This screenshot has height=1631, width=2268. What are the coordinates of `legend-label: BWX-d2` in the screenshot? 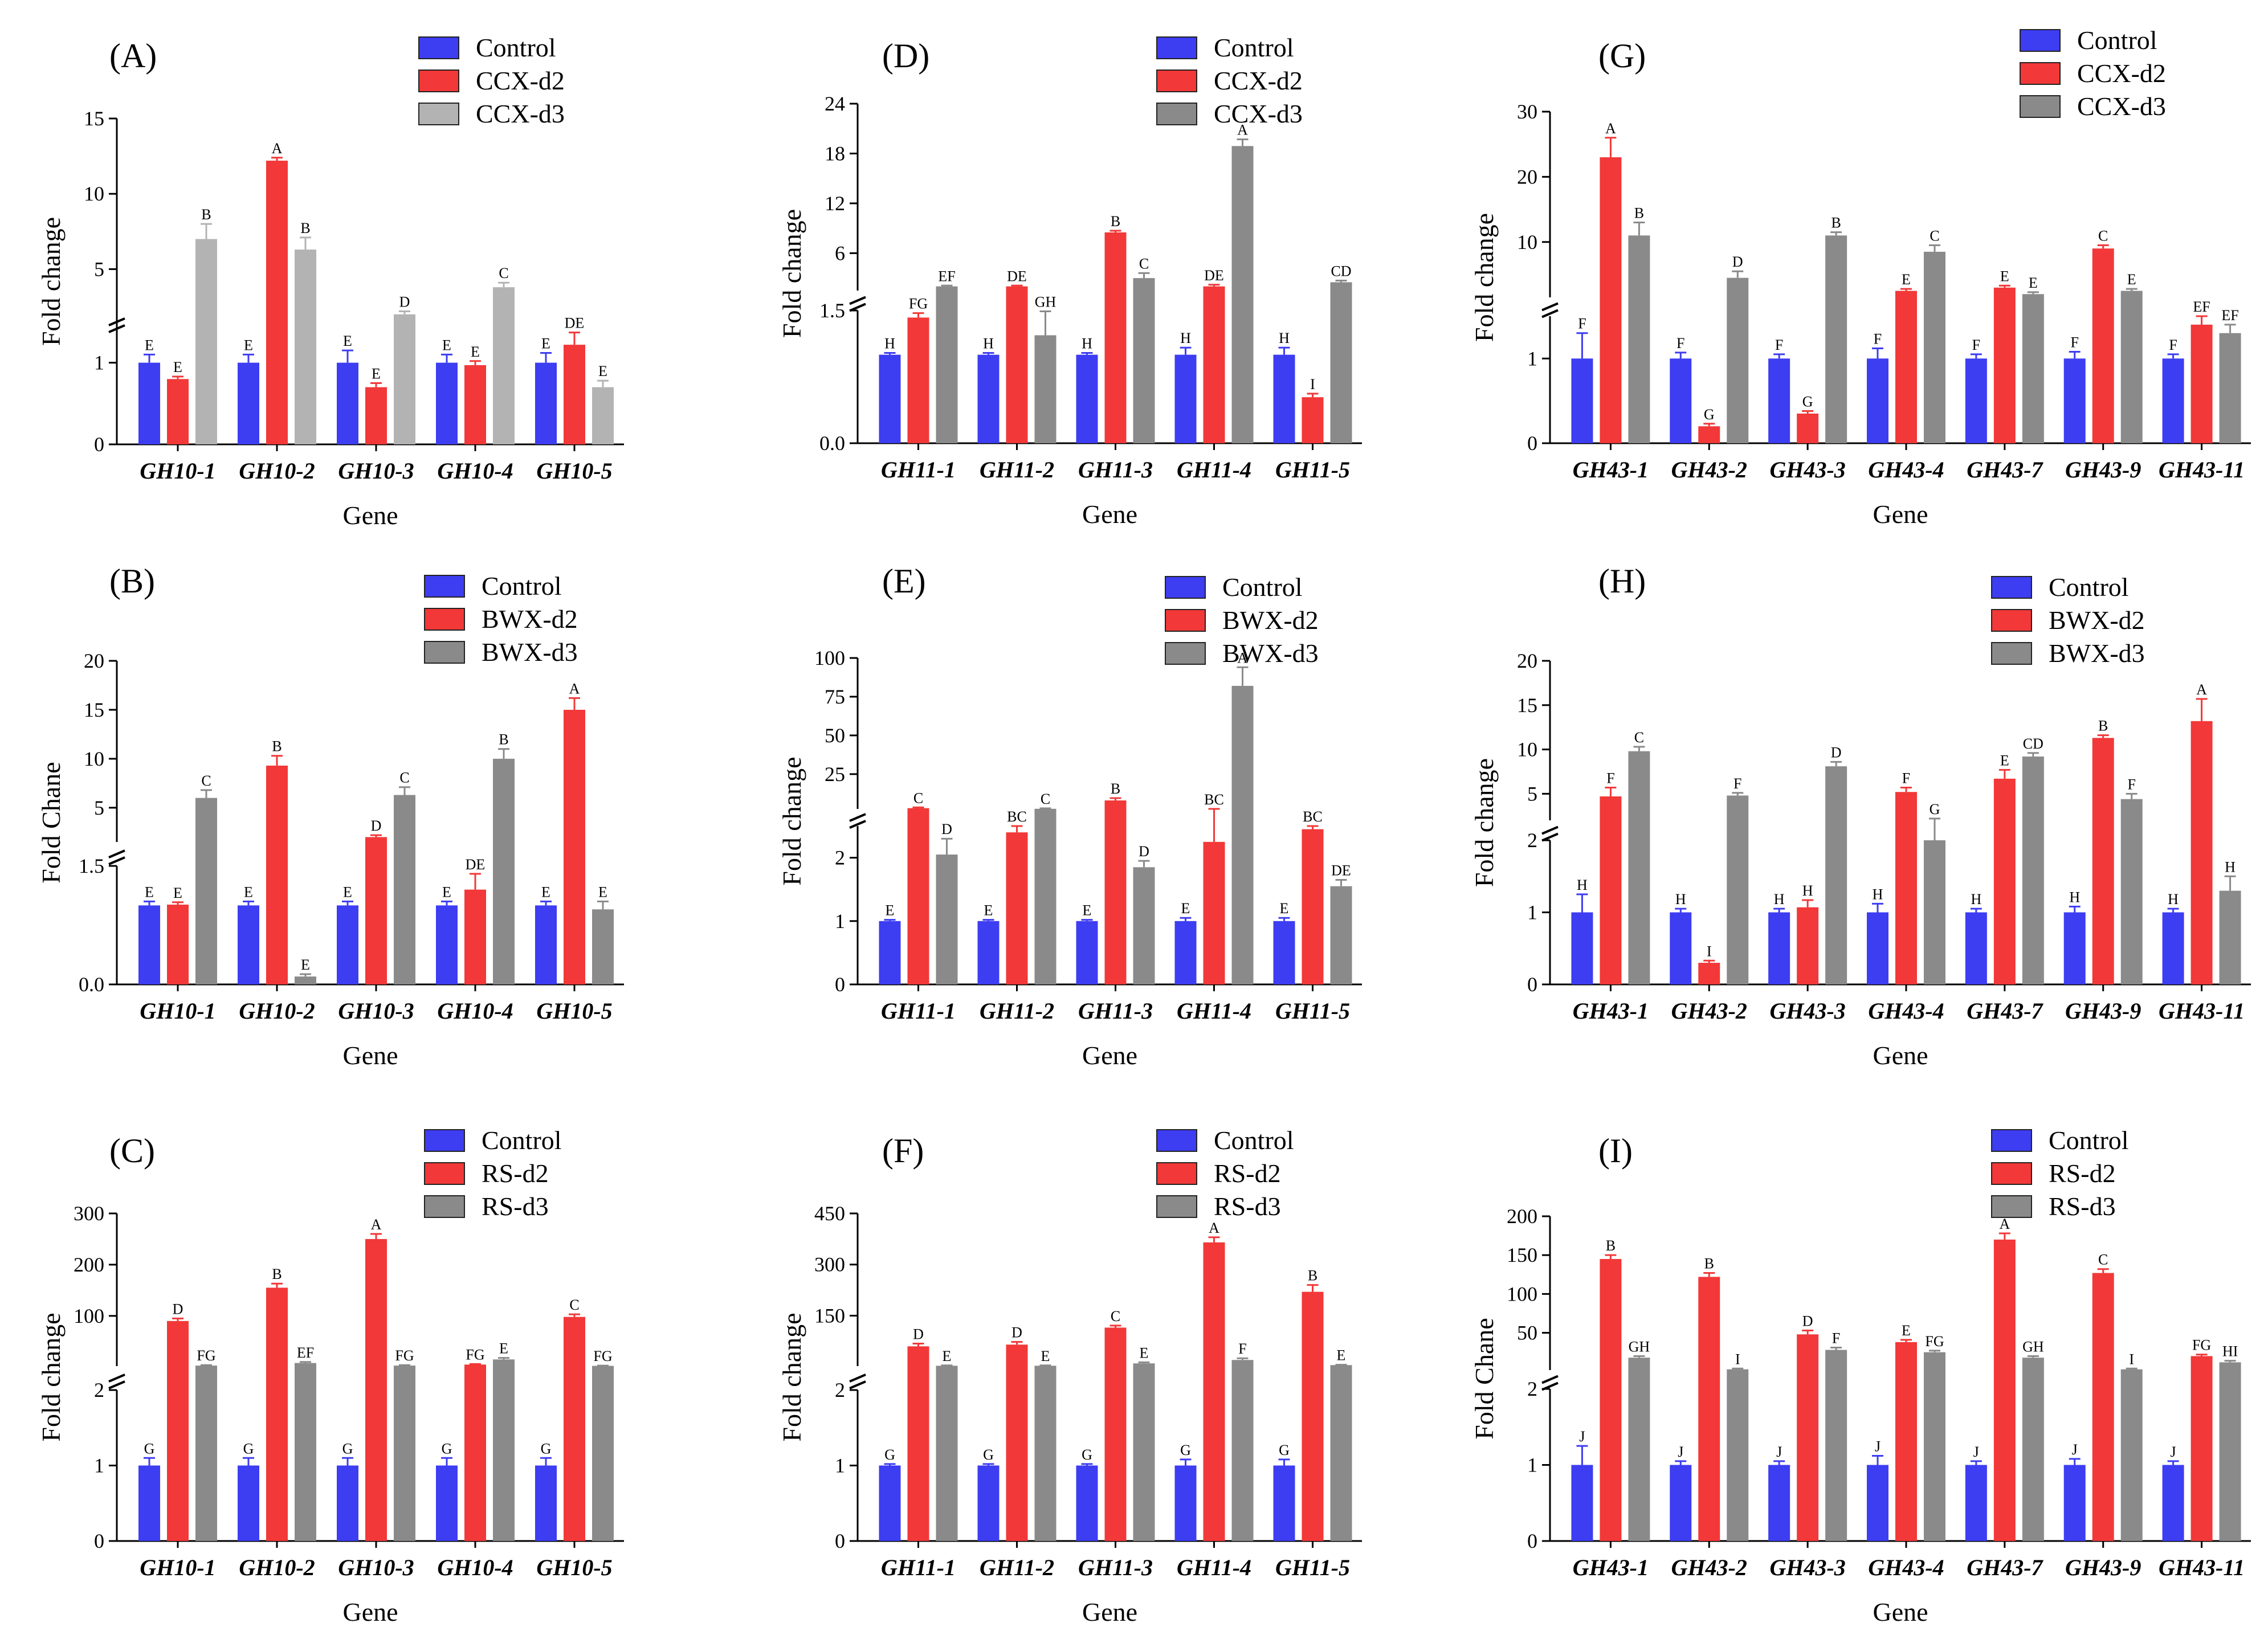 It's located at (530, 618).